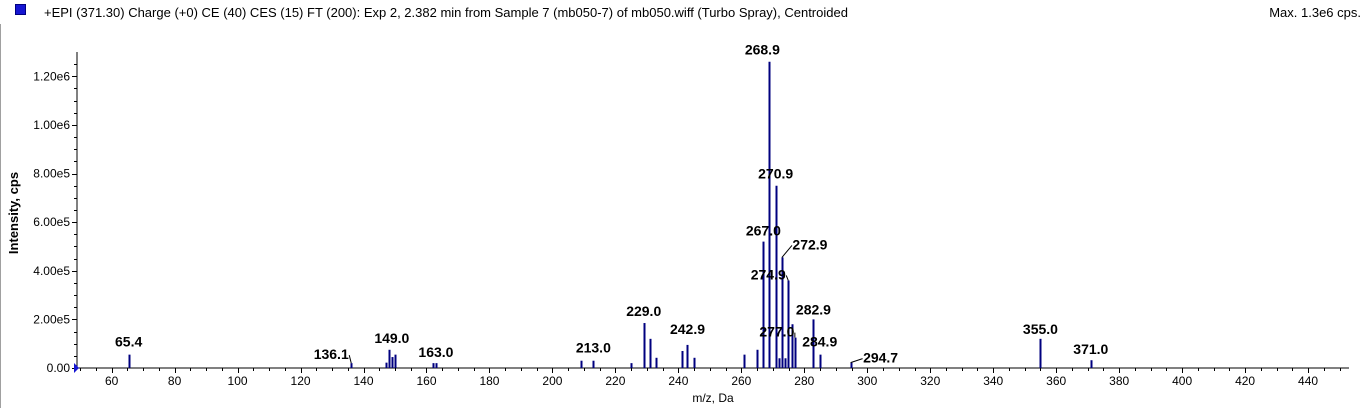 The width and height of the screenshot is (1363, 408). I want to click on peak-label: 355.0, so click(1040, 329).